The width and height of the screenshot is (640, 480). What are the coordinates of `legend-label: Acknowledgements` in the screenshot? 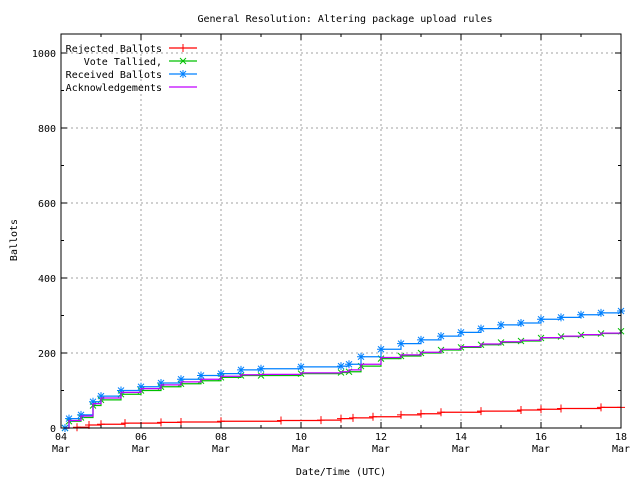 It's located at (114, 88).